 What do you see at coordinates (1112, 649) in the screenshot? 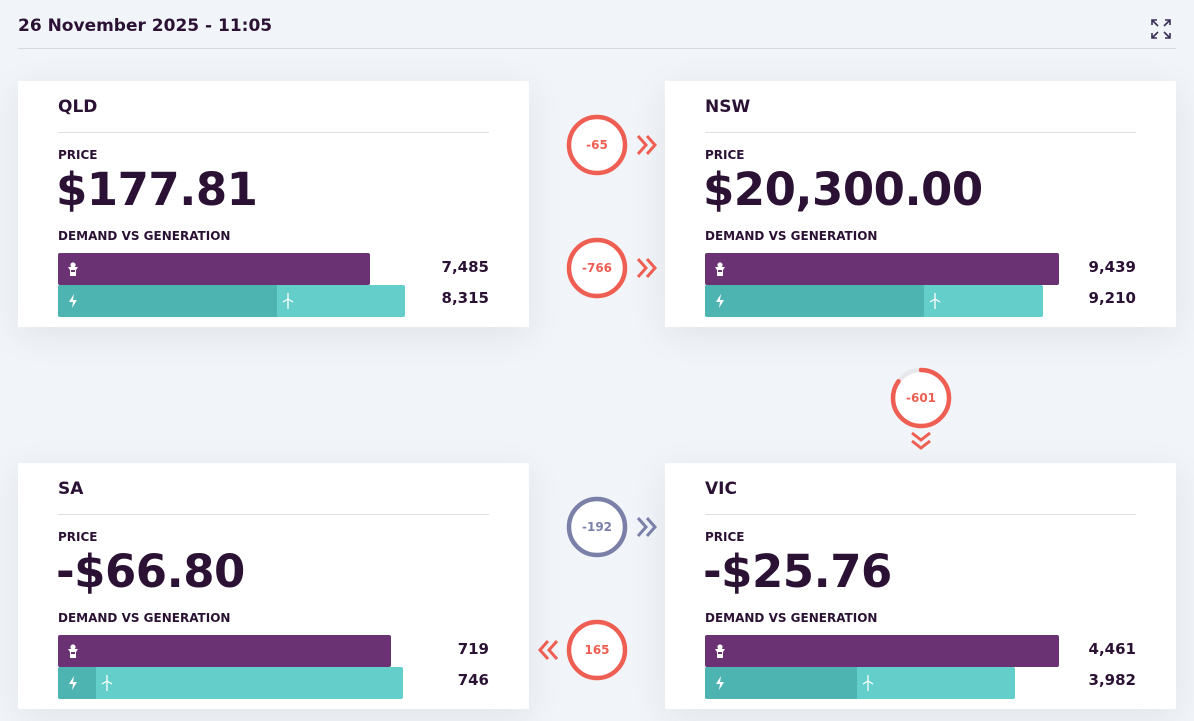
I see `demand-value: 4,461` at bounding box center [1112, 649].